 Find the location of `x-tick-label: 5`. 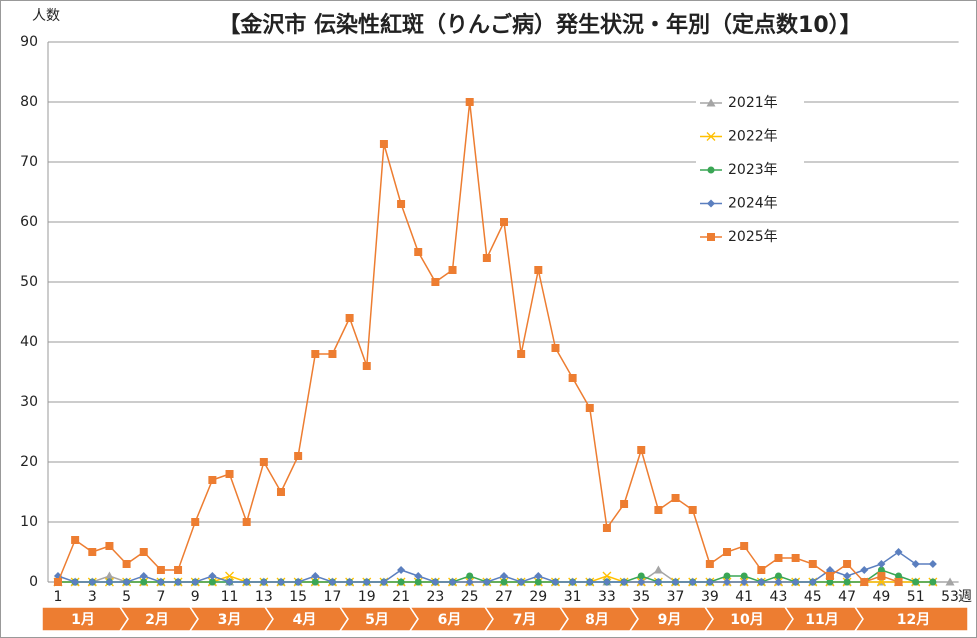

x-tick-label: 5 is located at coordinates (126, 597).